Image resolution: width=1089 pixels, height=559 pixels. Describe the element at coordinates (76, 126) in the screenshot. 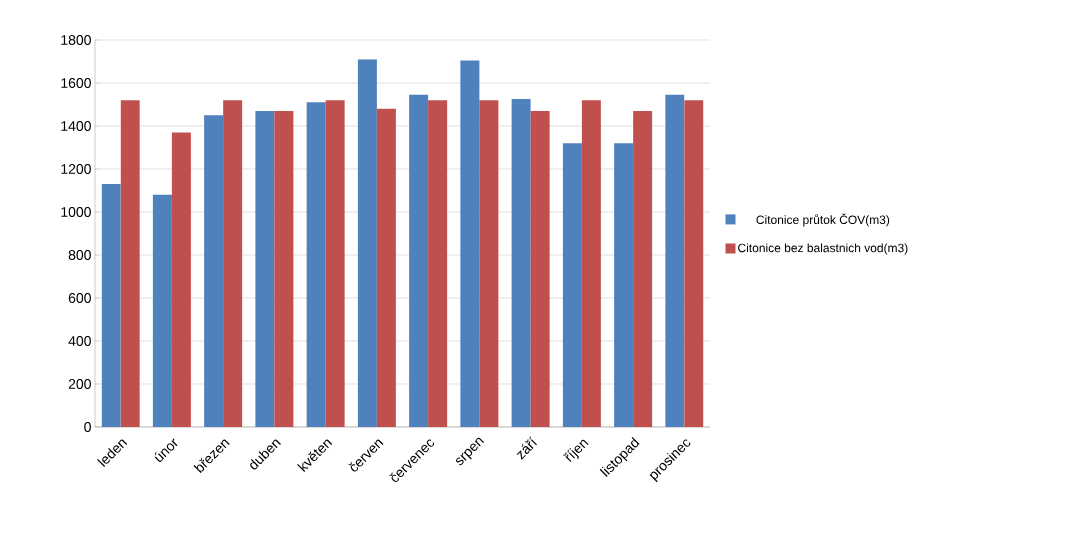

I see `y-tick-label: 1400` at that location.